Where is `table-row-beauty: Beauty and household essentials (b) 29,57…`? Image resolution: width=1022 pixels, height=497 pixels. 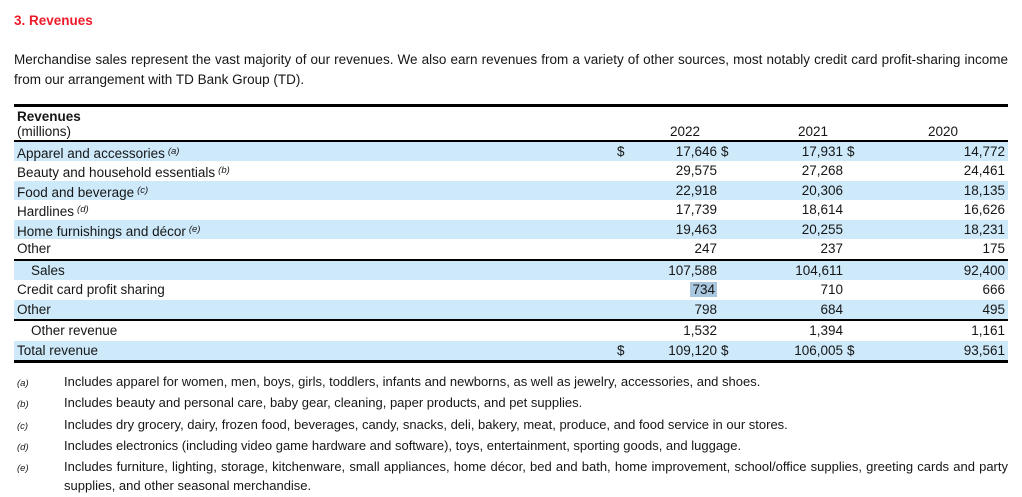
table-row-beauty: Beauty and household essentials (b) 29,57… is located at coordinates (511, 171).